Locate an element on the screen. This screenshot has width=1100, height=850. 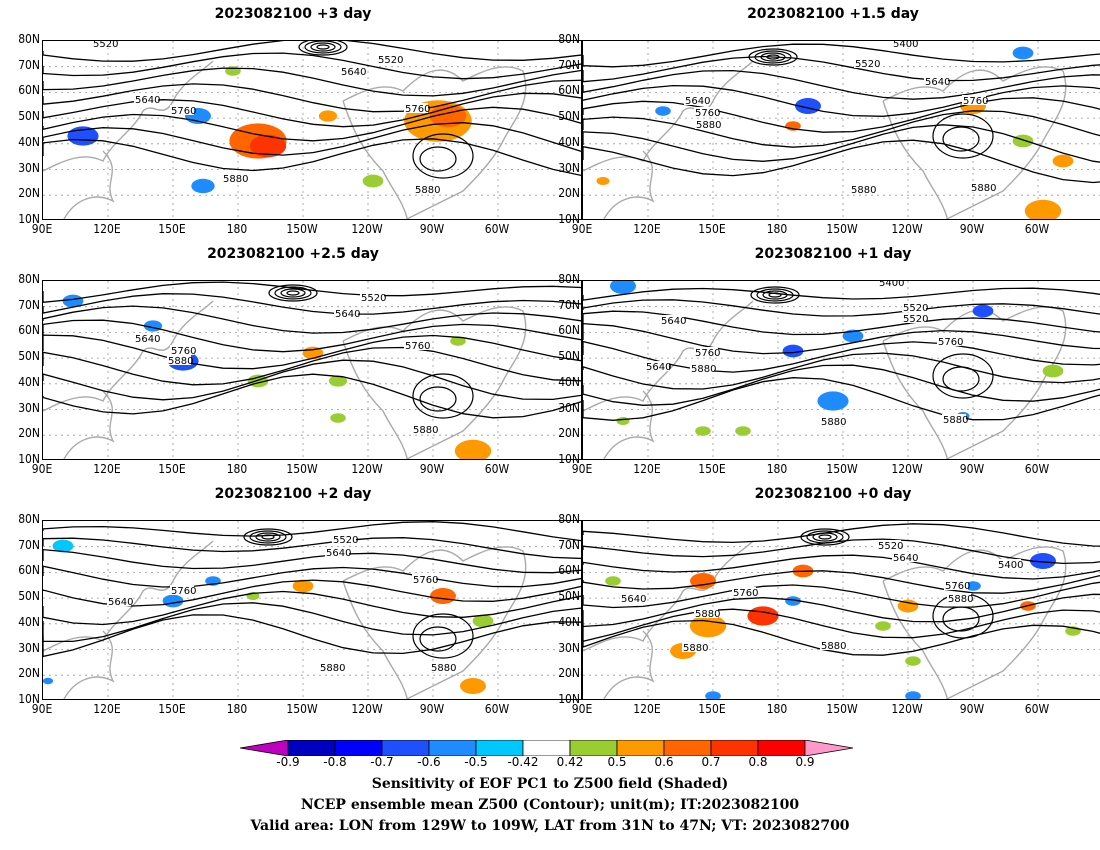
colorbar-segment is located at coordinates (499, 748).